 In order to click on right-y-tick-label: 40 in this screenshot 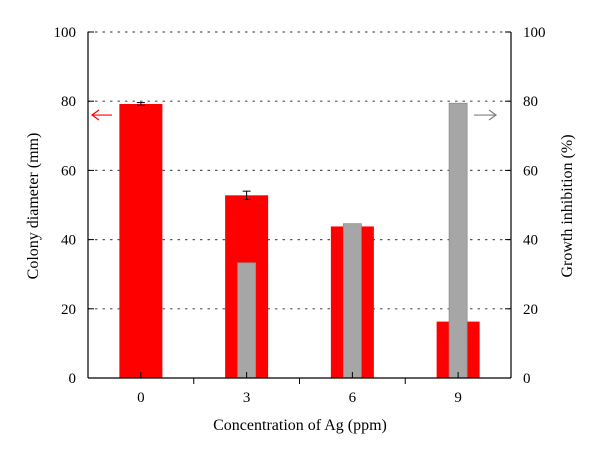, I will do `click(530, 241)`.